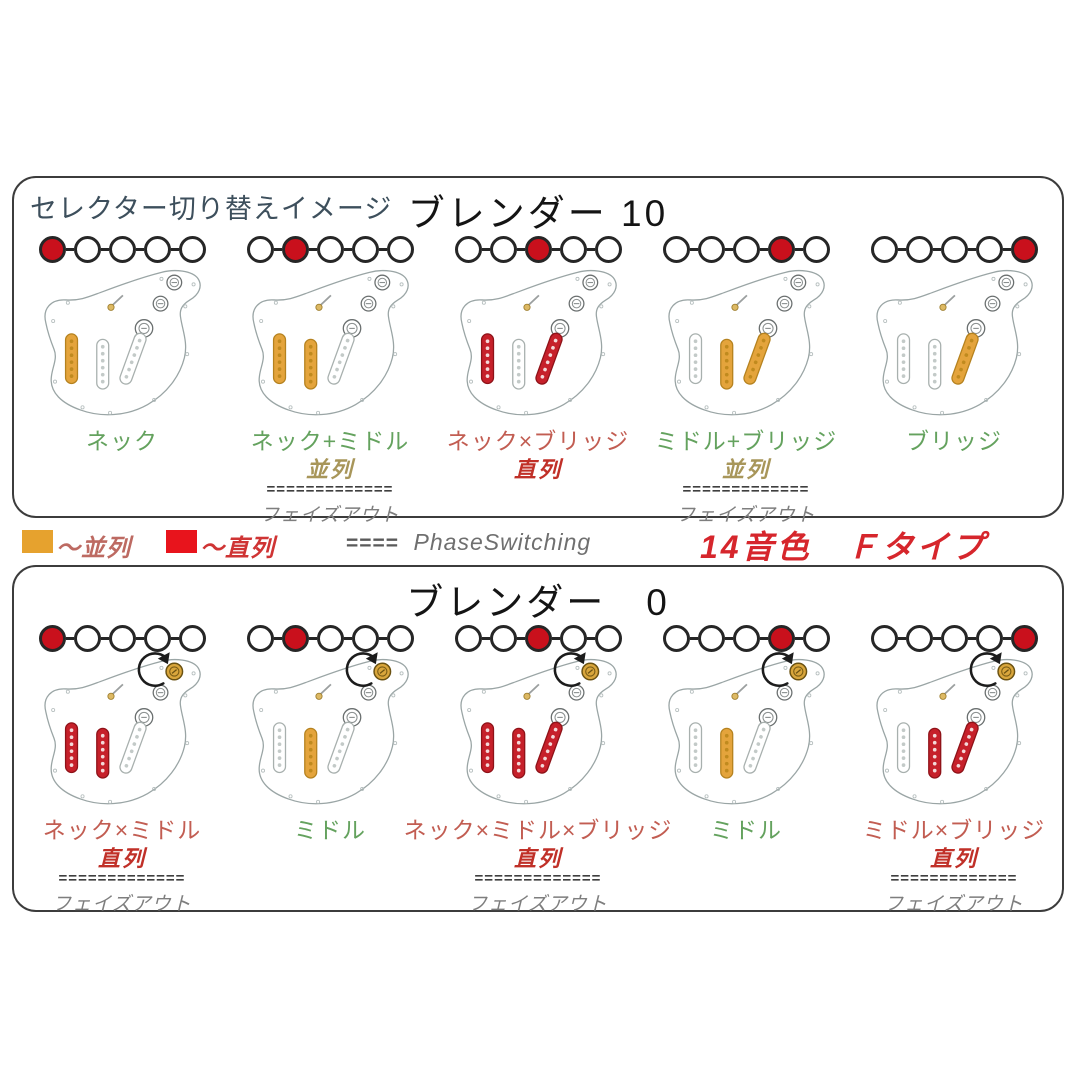 The height and width of the screenshot is (1080, 1080). Describe the element at coordinates (954, 441) in the screenshot. I see `pickup-combination-label: ブリッジ` at that location.